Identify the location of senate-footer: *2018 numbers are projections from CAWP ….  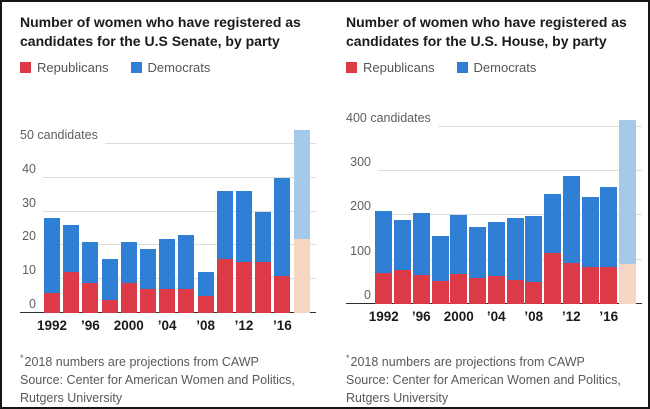
(171, 378).